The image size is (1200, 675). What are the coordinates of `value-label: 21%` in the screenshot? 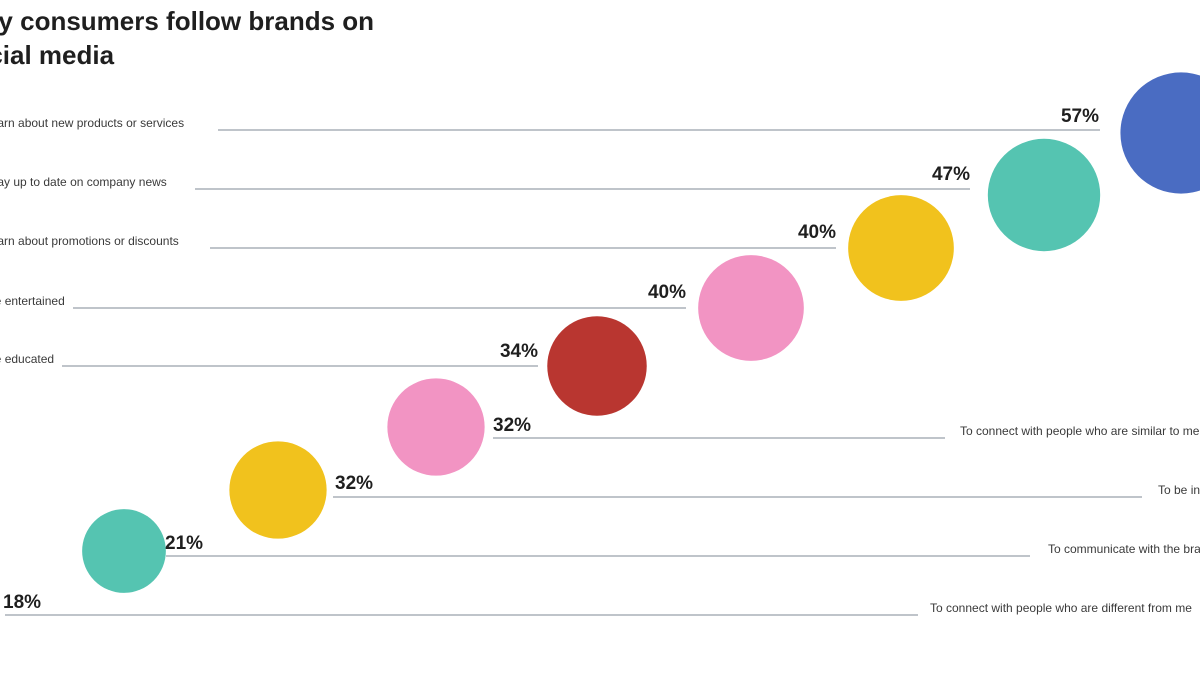 It's located at (184, 543).